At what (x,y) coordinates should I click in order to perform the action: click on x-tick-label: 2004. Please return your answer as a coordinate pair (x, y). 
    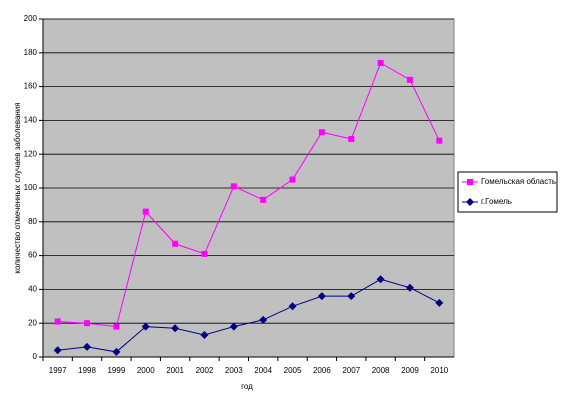
    Looking at the image, I should click on (263, 370).